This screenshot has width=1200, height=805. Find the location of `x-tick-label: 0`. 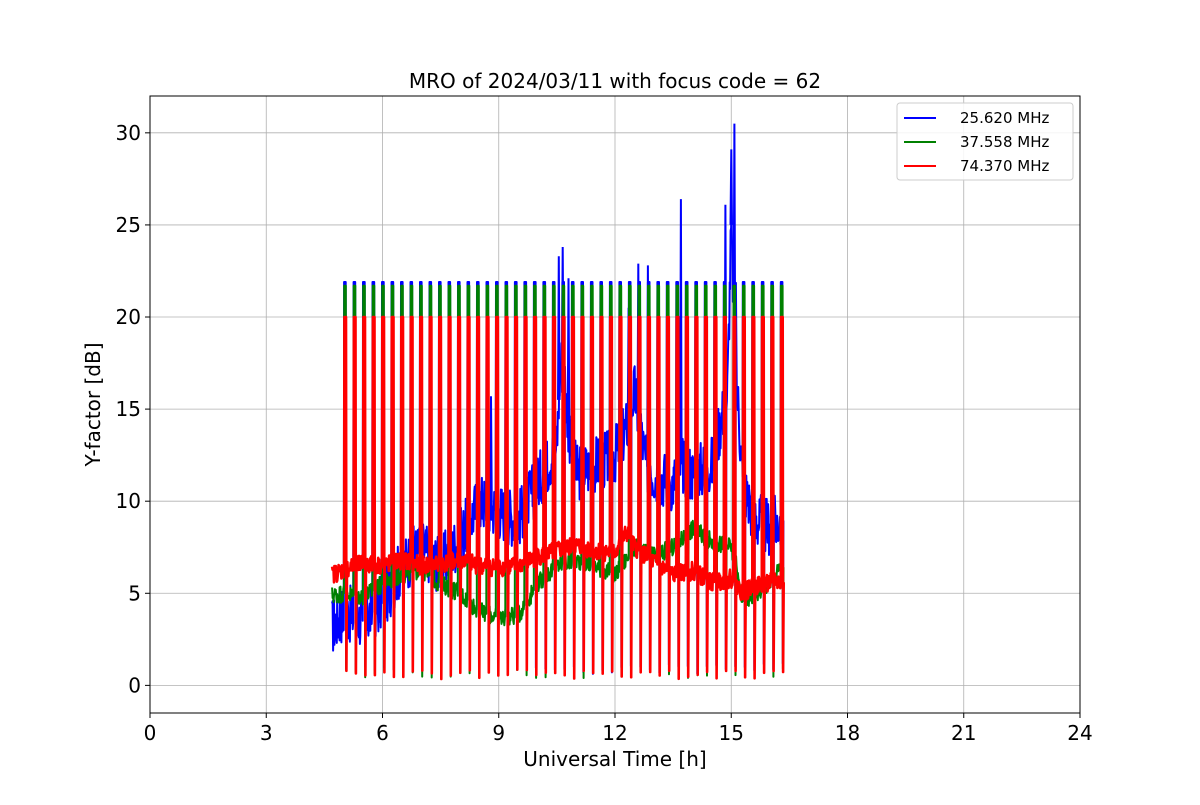

x-tick-label: 0 is located at coordinates (150, 733).